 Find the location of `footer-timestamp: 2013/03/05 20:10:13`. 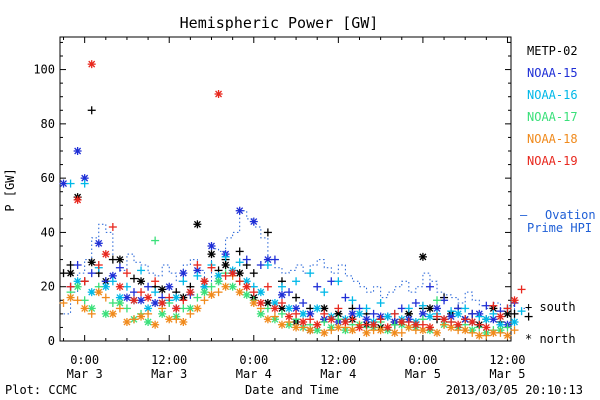

footer-timestamp: 2013/03/05 20:10:13 is located at coordinates (514, 390).